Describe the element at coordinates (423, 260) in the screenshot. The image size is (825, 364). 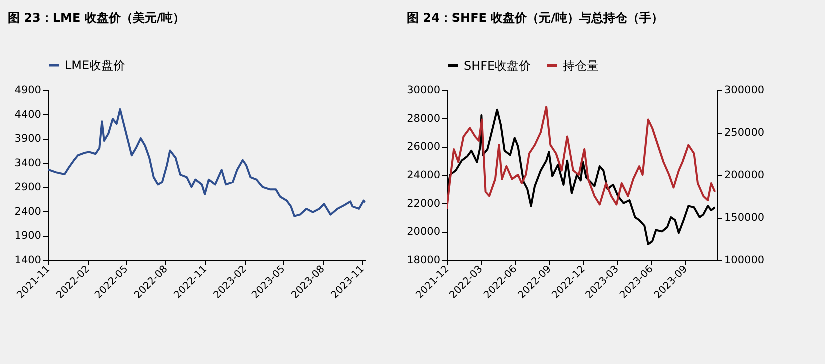
I see `y-tick-label: 18000` at that location.